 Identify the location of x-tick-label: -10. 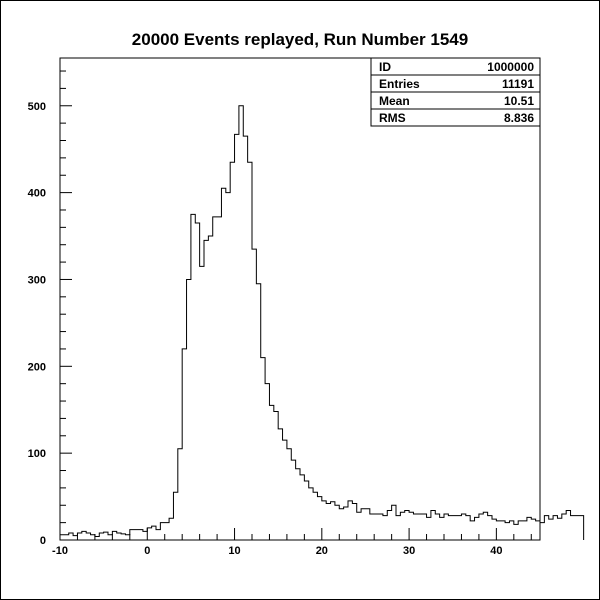
(60, 551).